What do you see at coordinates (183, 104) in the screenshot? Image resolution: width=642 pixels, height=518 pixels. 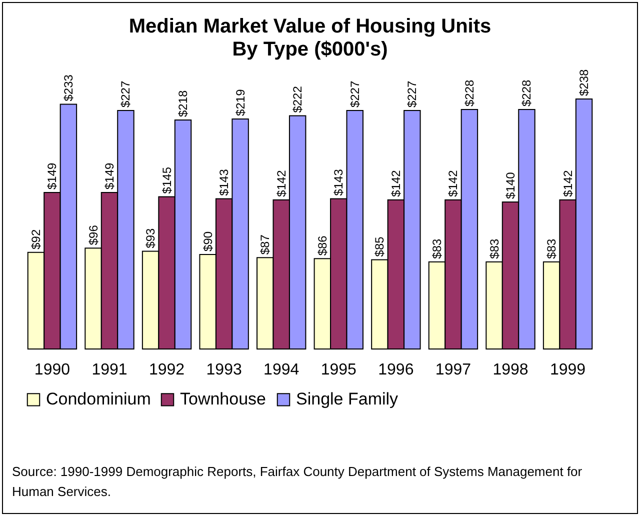 I see `data-label: $218` at bounding box center [183, 104].